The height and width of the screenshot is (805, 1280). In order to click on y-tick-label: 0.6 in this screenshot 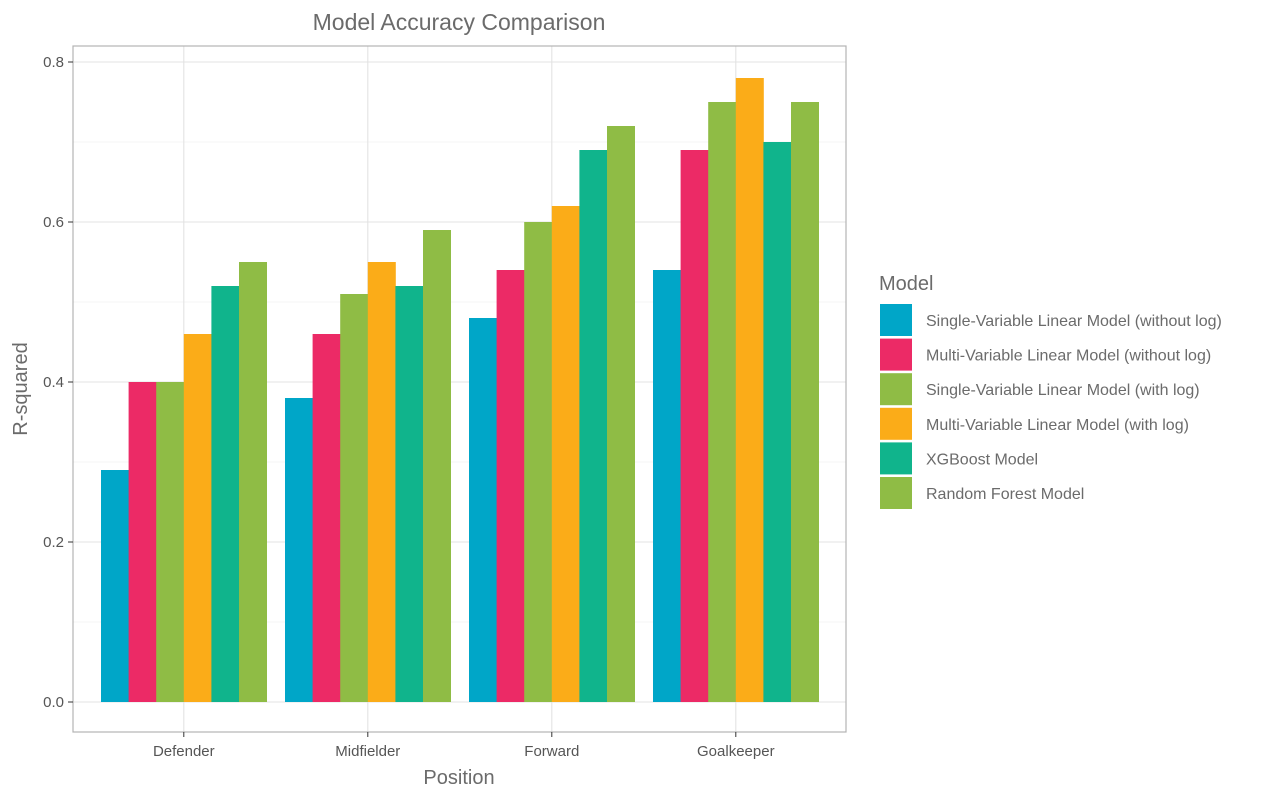, I will do `click(53, 222)`.